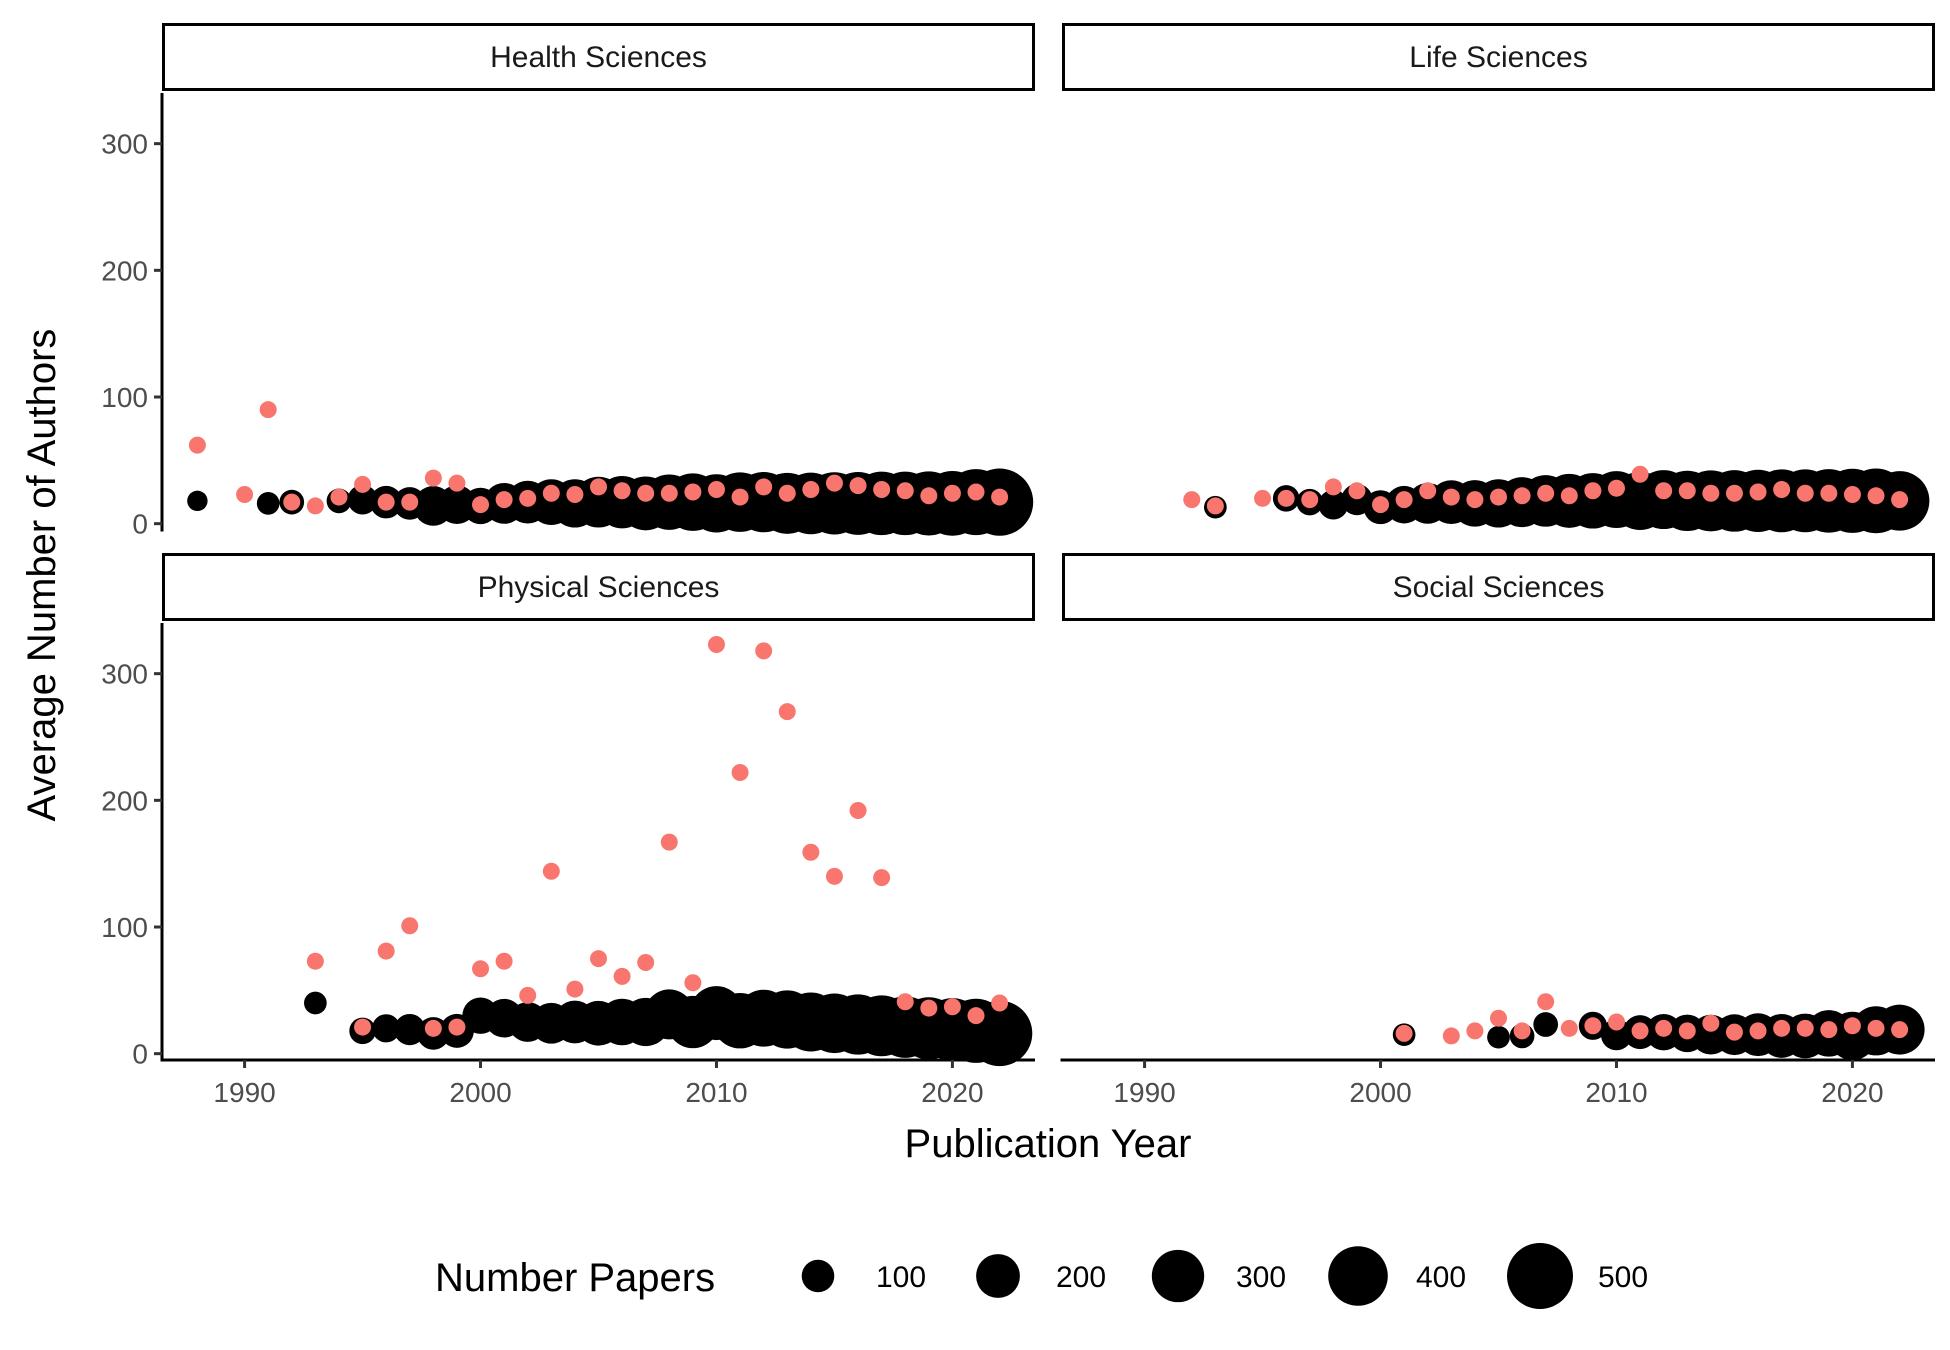 This screenshot has width=1950, height=1350. Describe the element at coordinates (124, 674) in the screenshot. I see `y-tick-label: 300` at that location.